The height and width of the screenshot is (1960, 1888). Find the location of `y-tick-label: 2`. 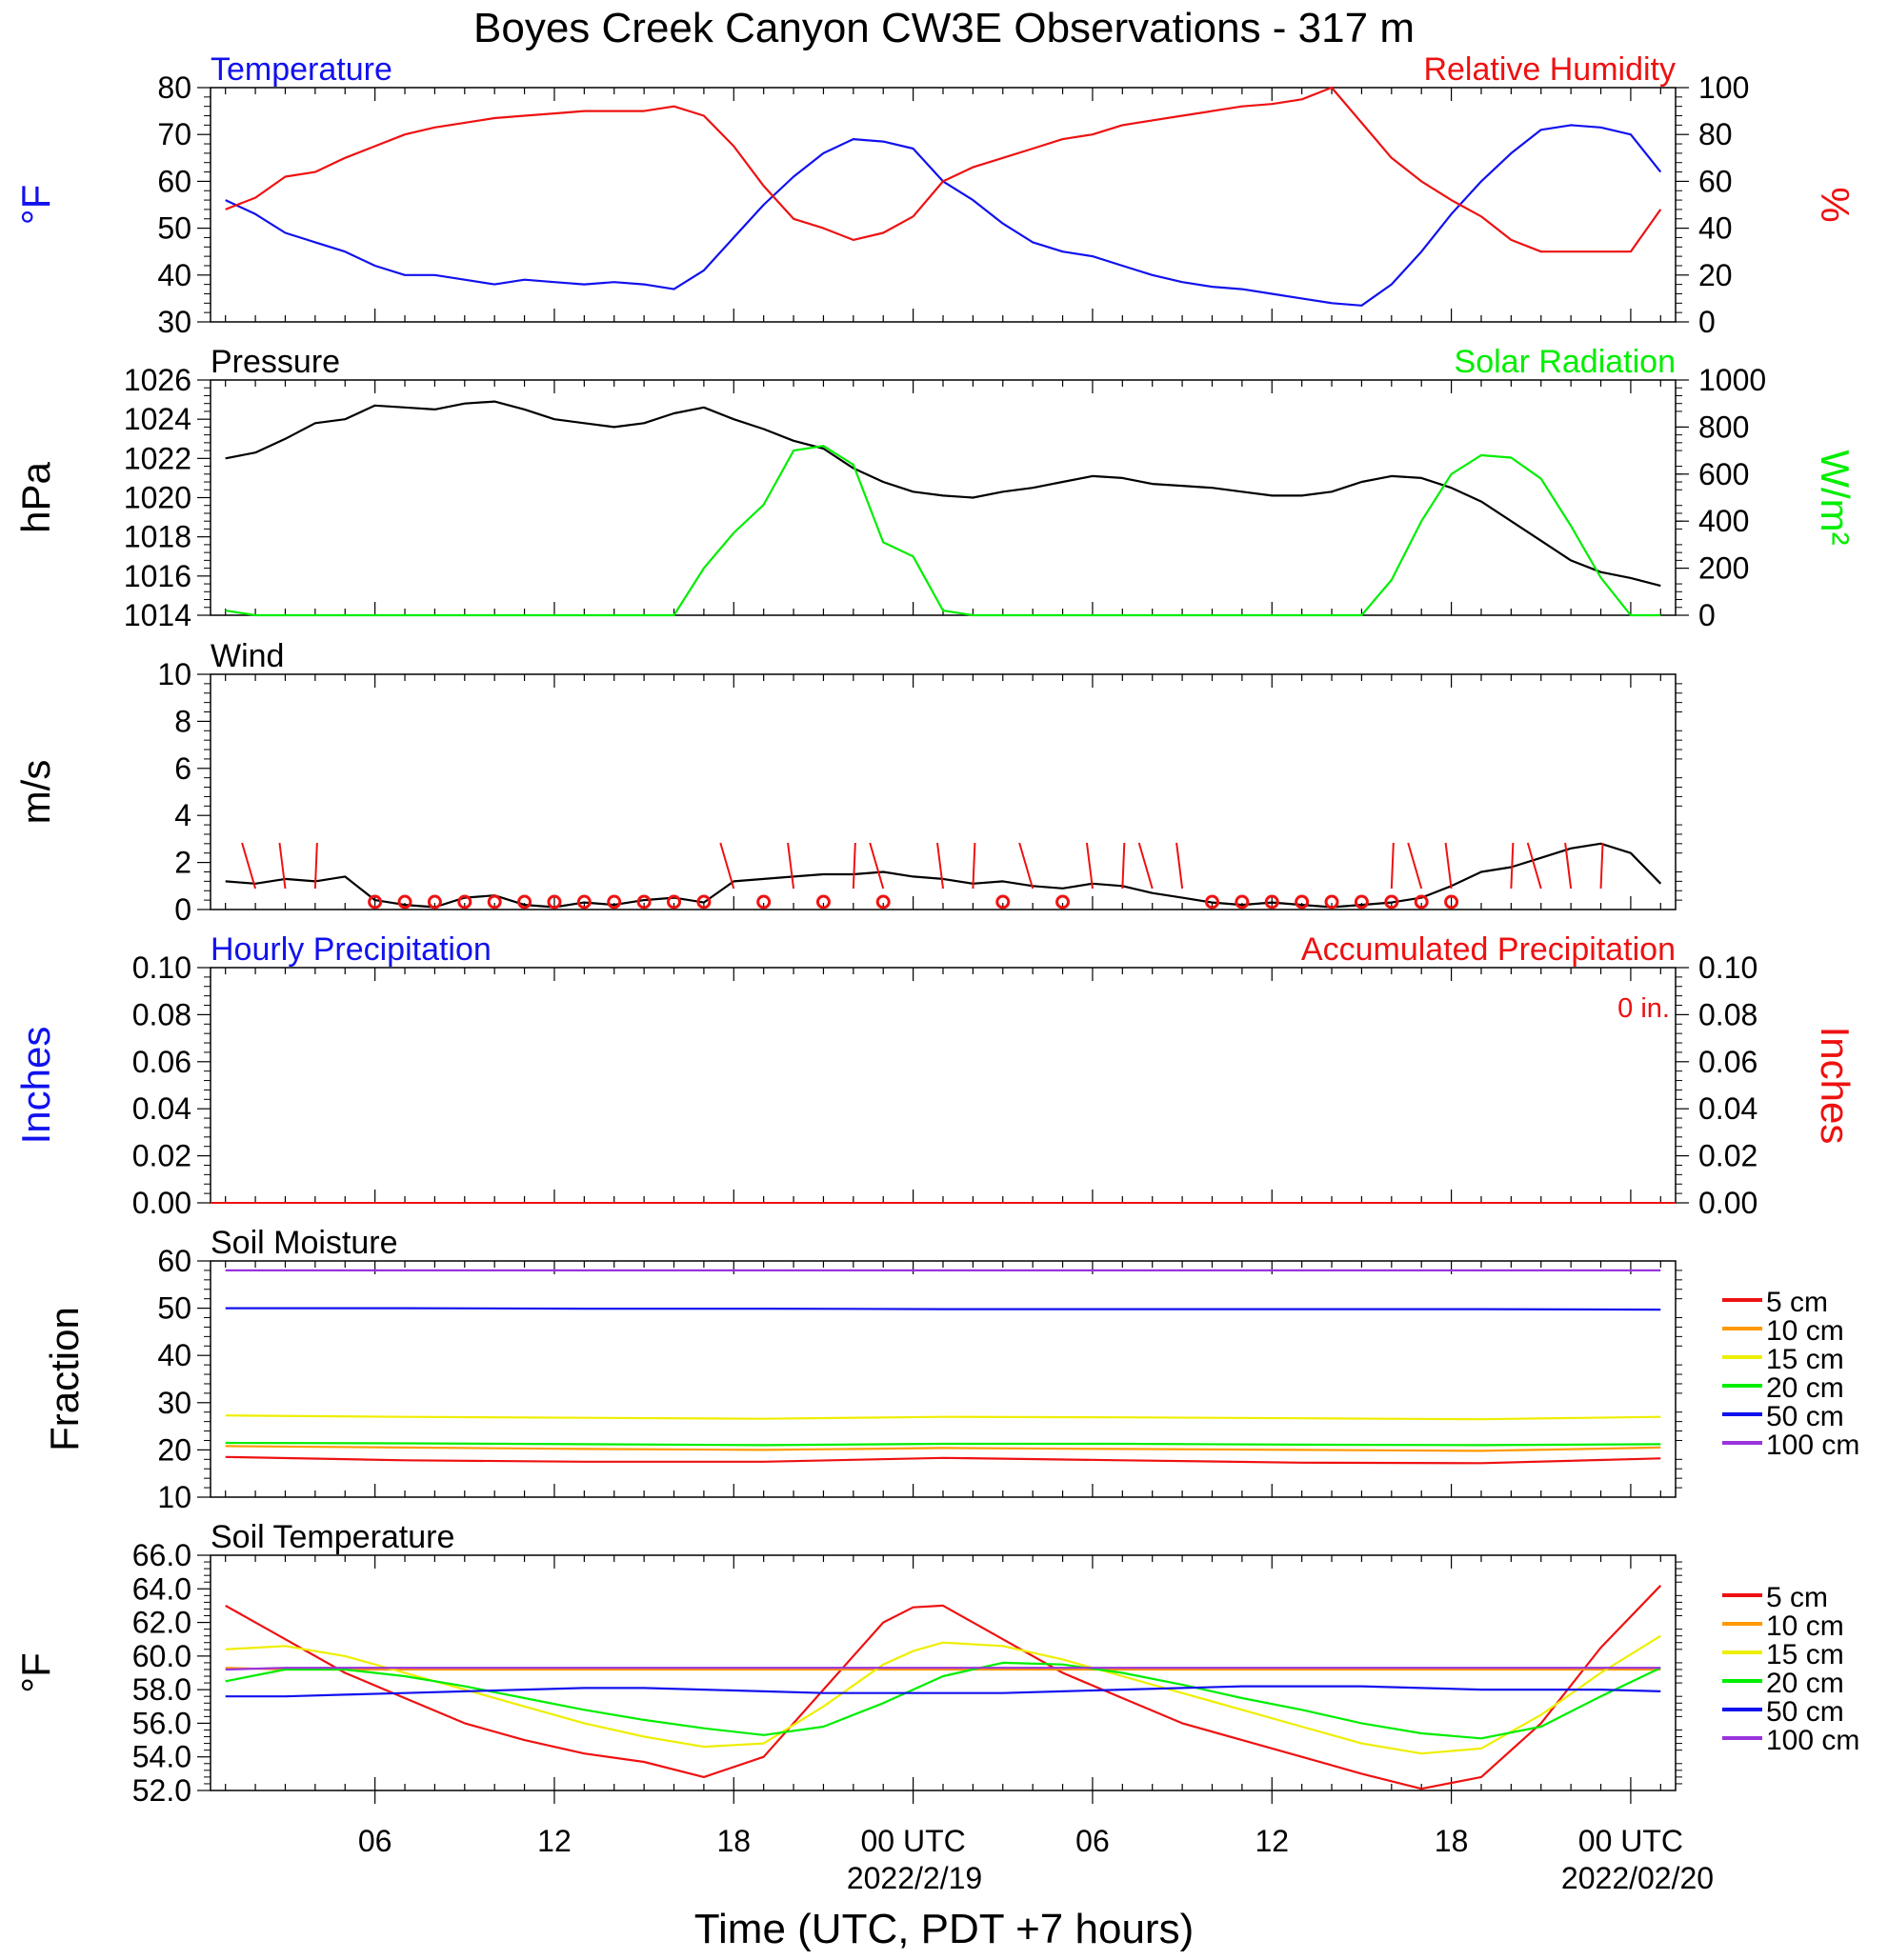

y-tick-label: 2 is located at coordinates (182, 863).